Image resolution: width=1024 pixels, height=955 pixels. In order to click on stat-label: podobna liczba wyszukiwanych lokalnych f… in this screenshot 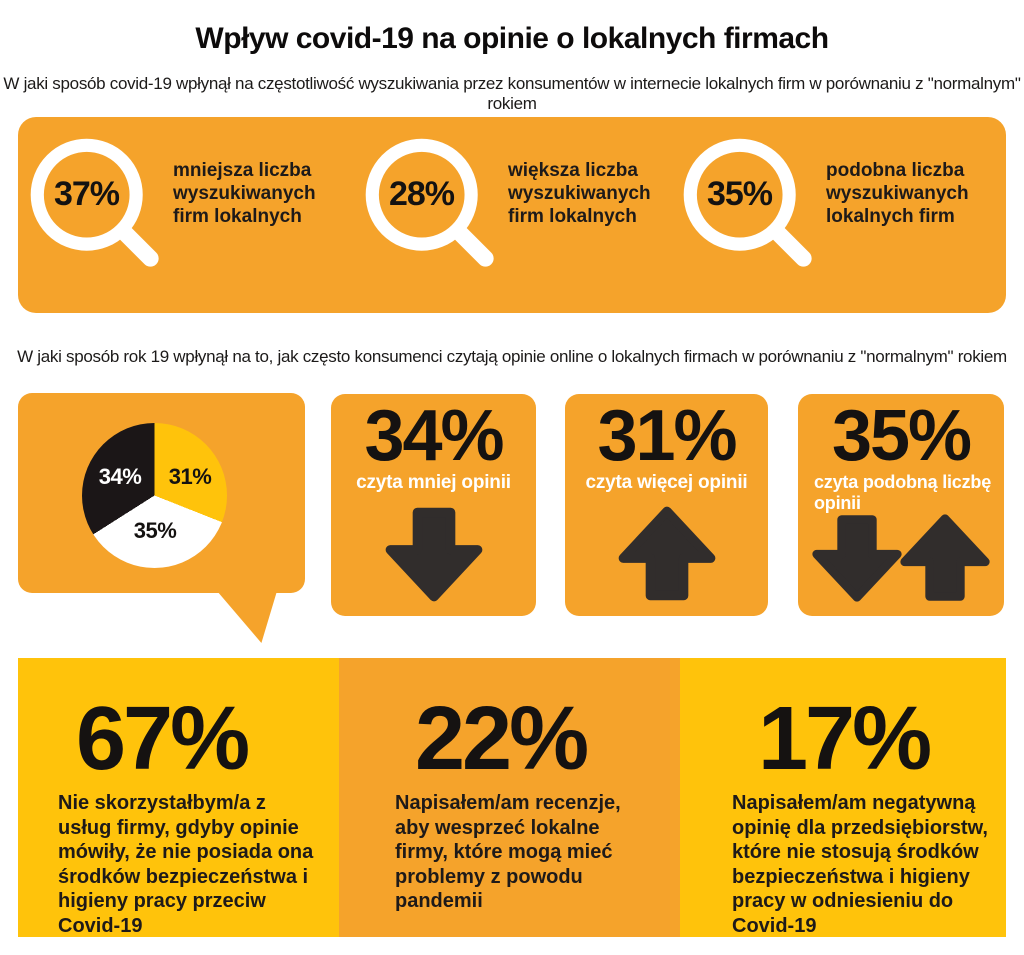, I will do `click(897, 194)`.